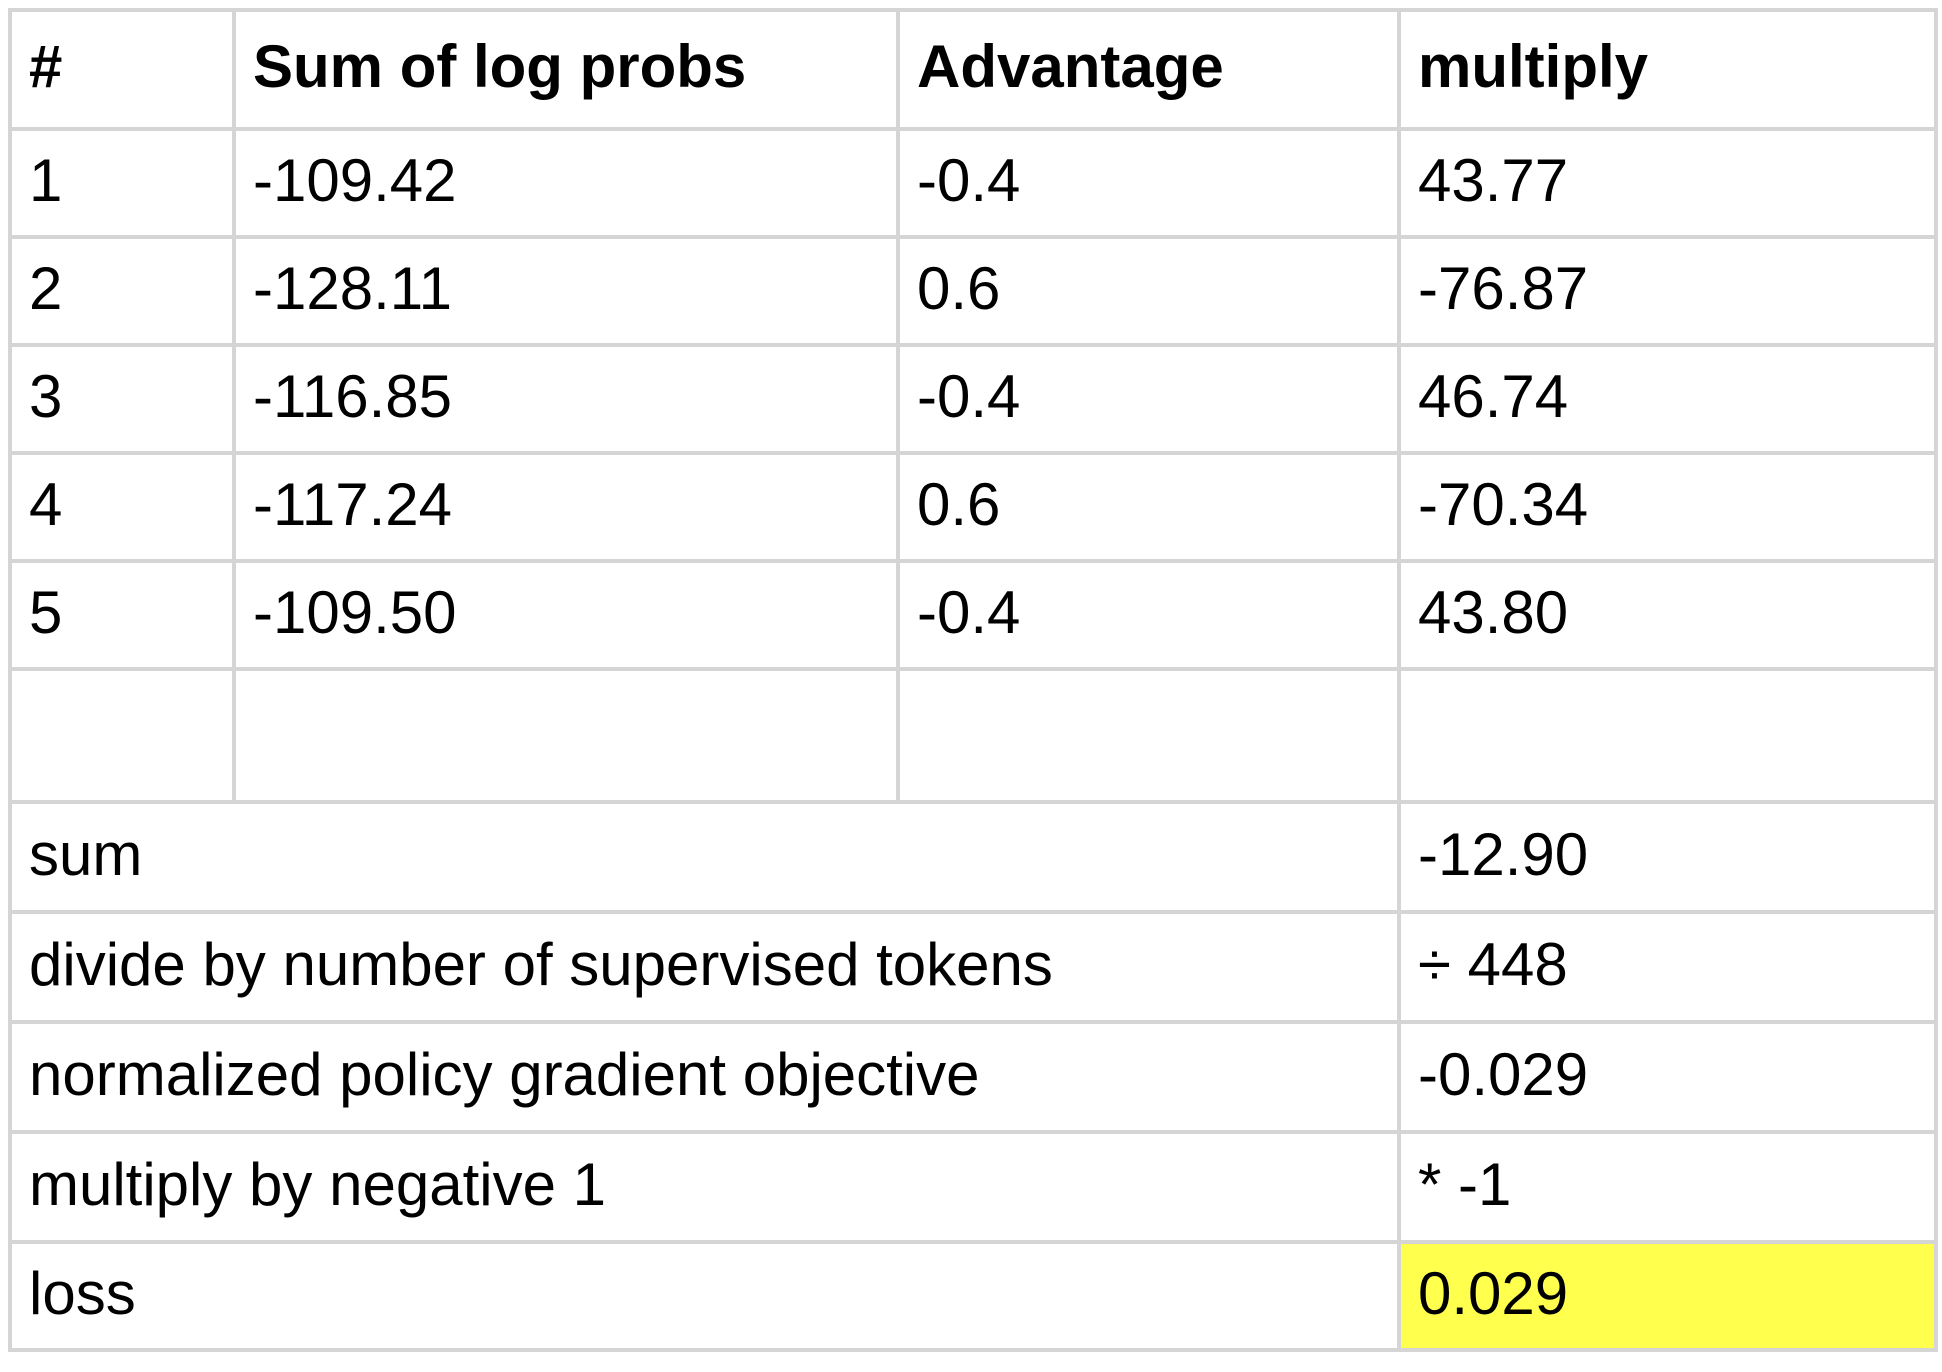 This screenshot has width=1942, height=1372. I want to click on row-1-num-cell: 1, so click(122, 183).